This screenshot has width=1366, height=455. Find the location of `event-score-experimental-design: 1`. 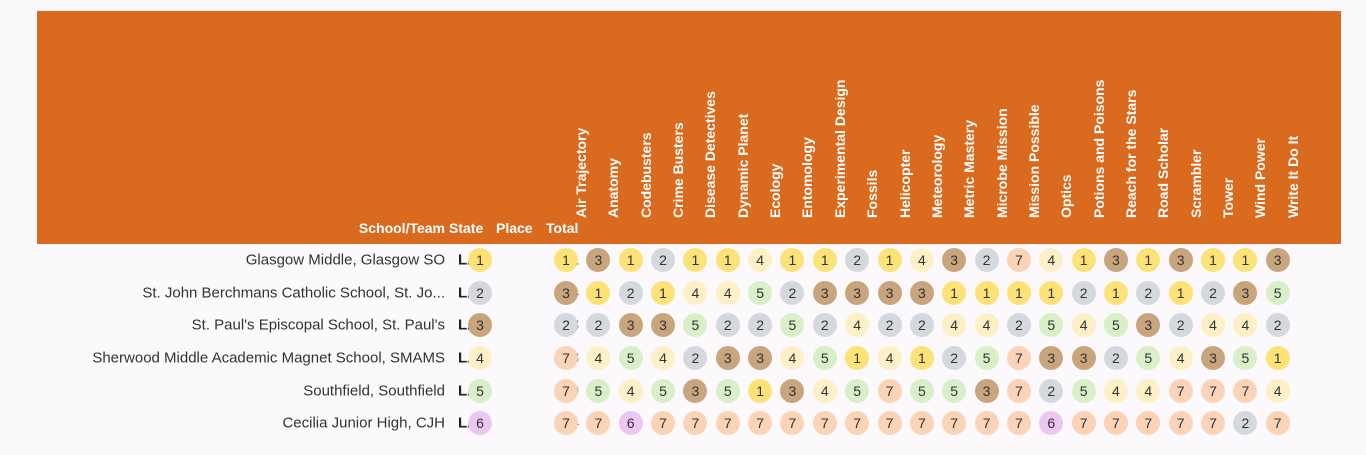

event-score-experimental-design: 1 is located at coordinates (824, 260).